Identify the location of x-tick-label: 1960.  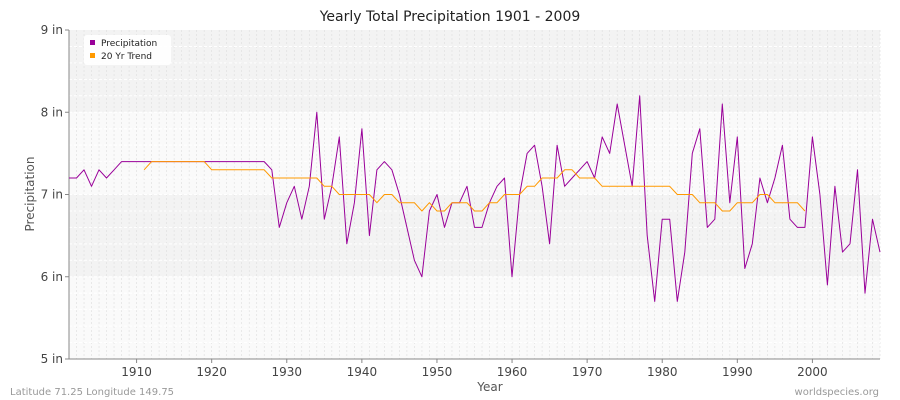
(512, 372).